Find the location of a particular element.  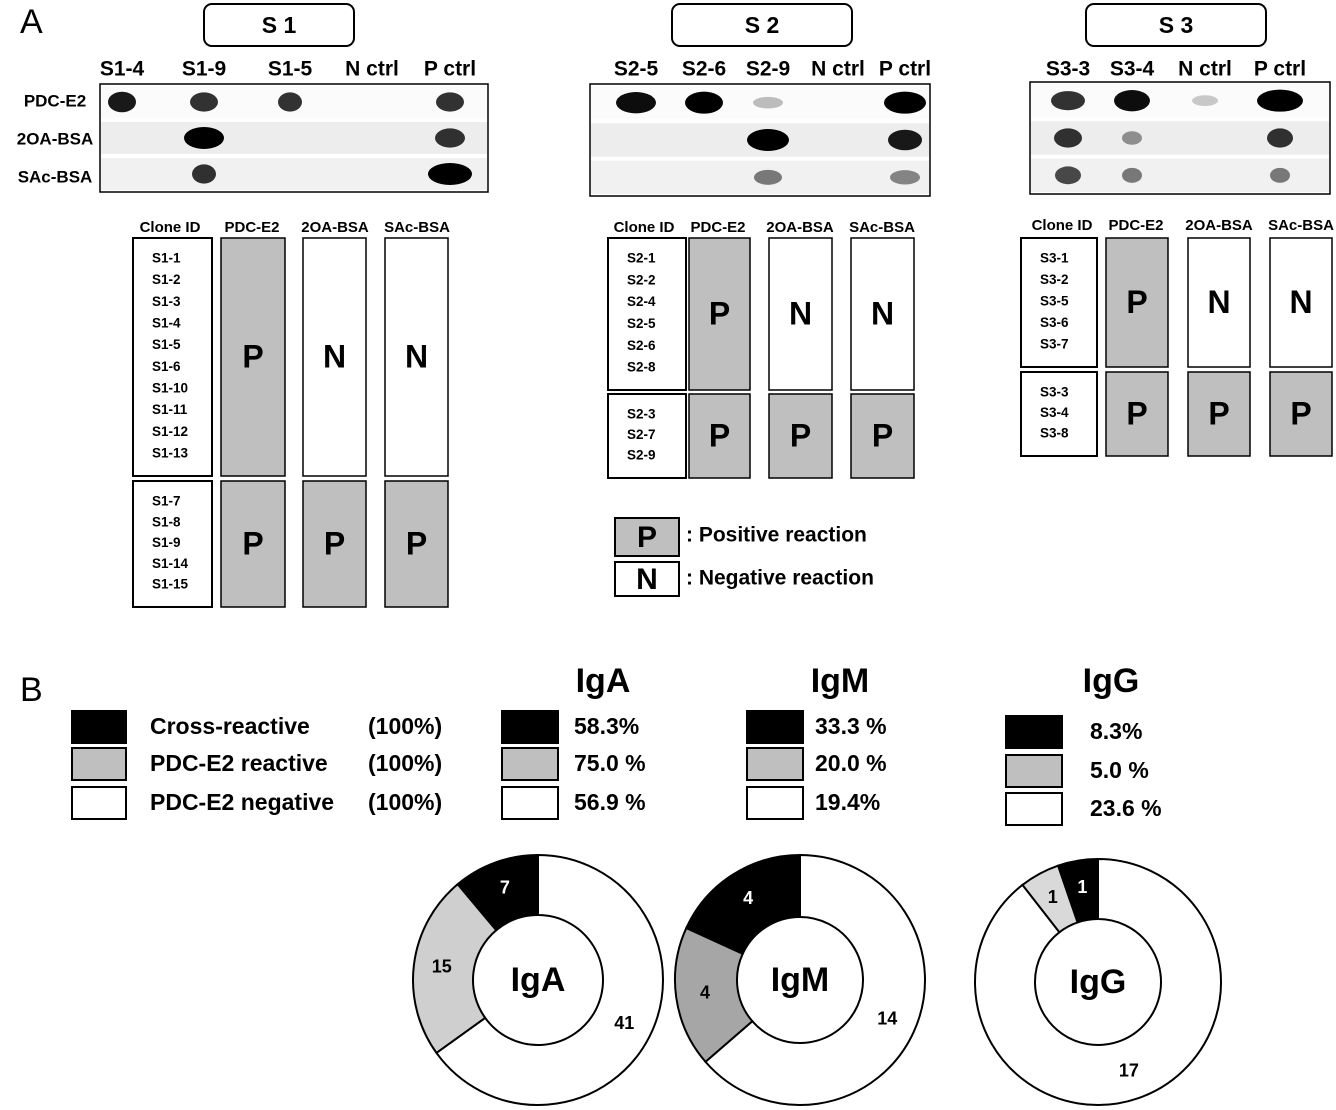

donut-center-label: IgG is located at coordinates (1098, 982).